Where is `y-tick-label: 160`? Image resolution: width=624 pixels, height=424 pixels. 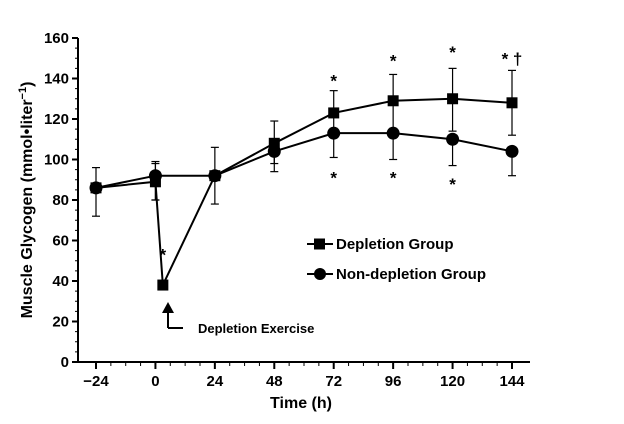
y-tick-label: 160 is located at coordinates (56, 38).